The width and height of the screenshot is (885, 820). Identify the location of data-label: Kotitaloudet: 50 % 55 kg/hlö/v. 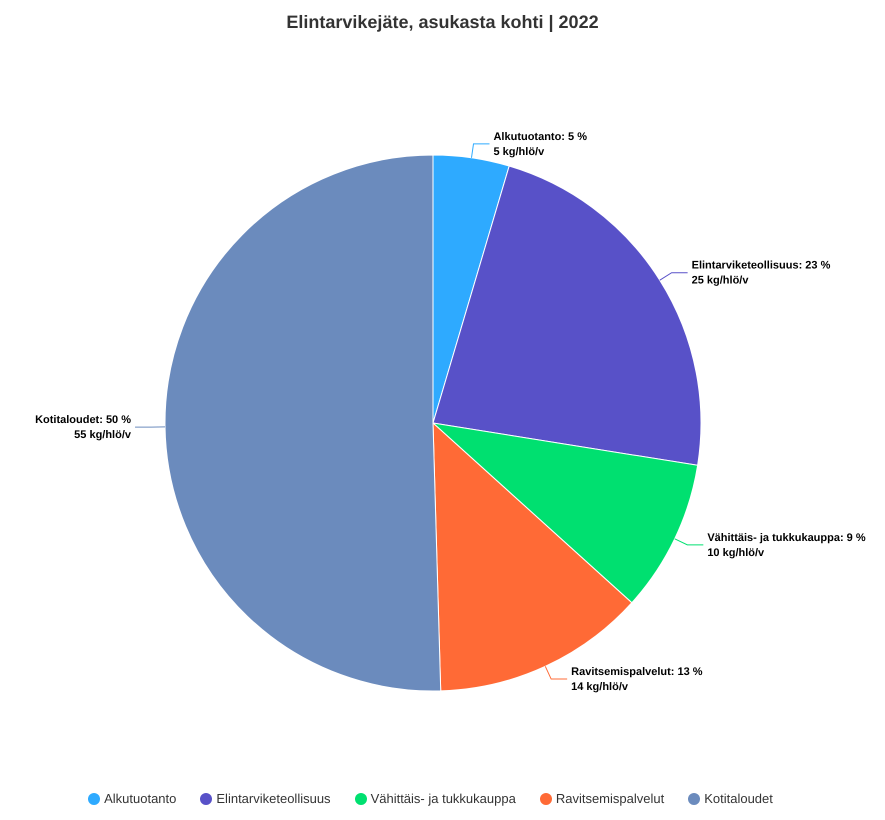
(83, 428).